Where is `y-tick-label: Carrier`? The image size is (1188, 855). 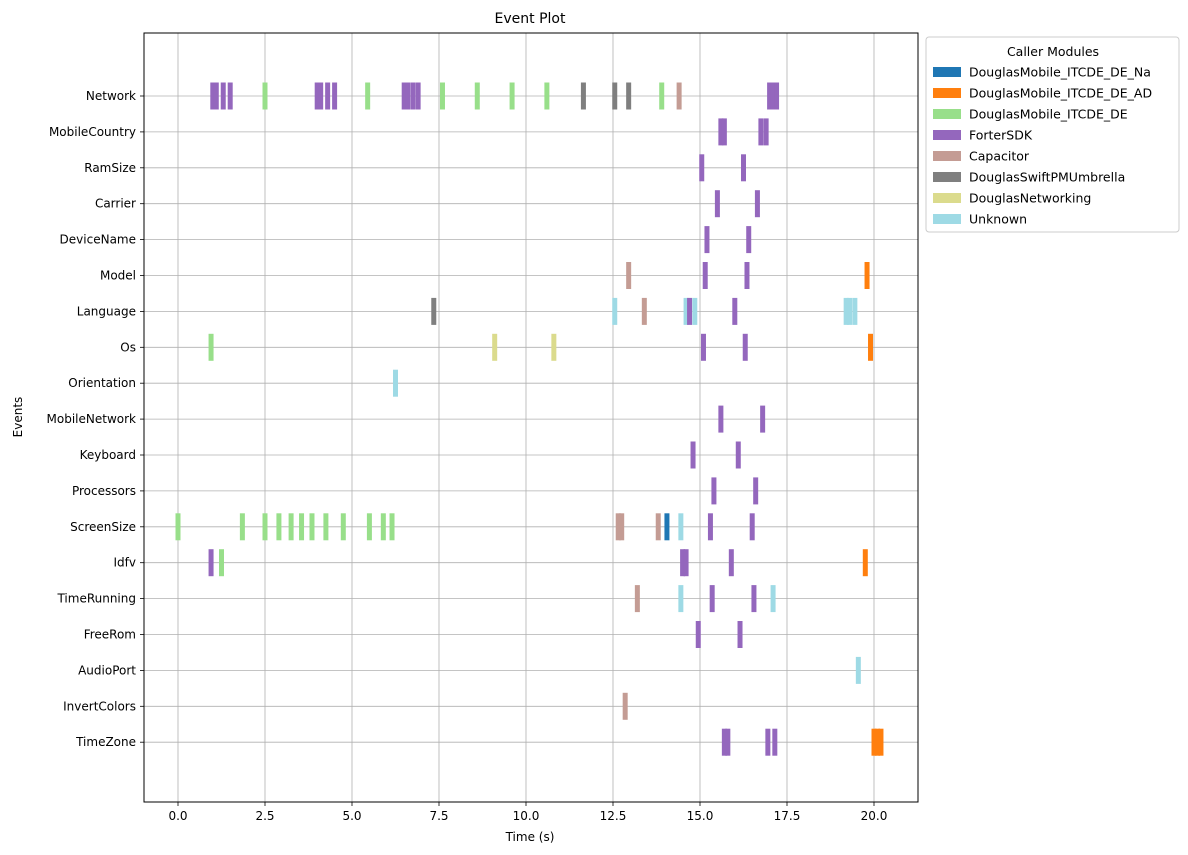
y-tick-label: Carrier is located at coordinates (115, 204).